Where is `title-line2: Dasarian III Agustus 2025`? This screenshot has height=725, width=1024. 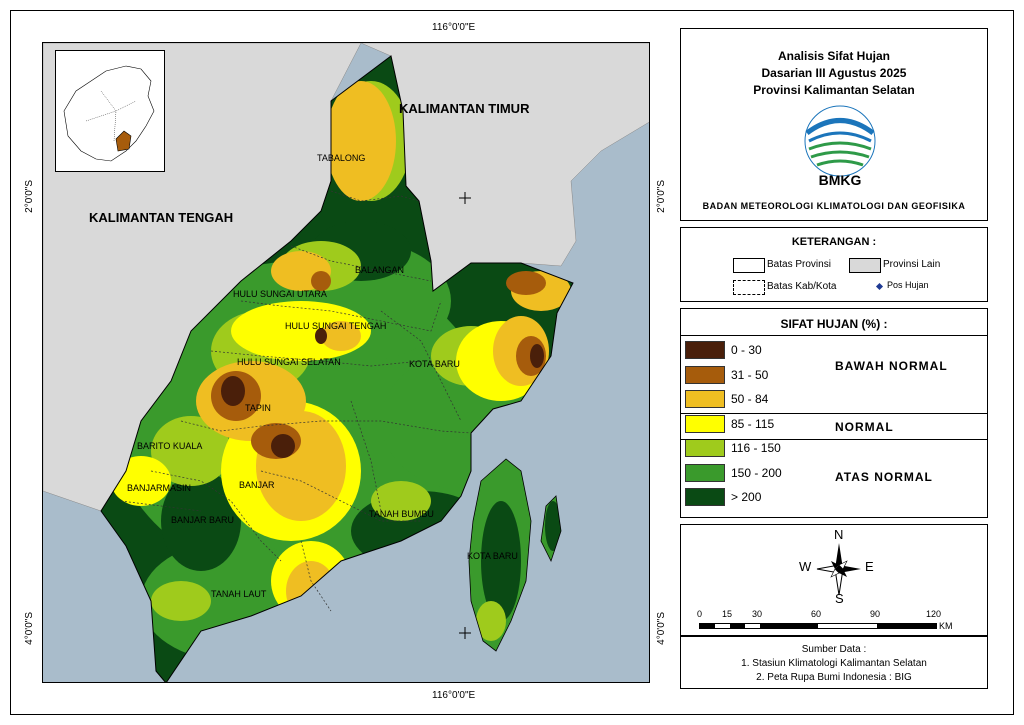 title-line2: Dasarian III Agustus 2025 is located at coordinates (834, 73).